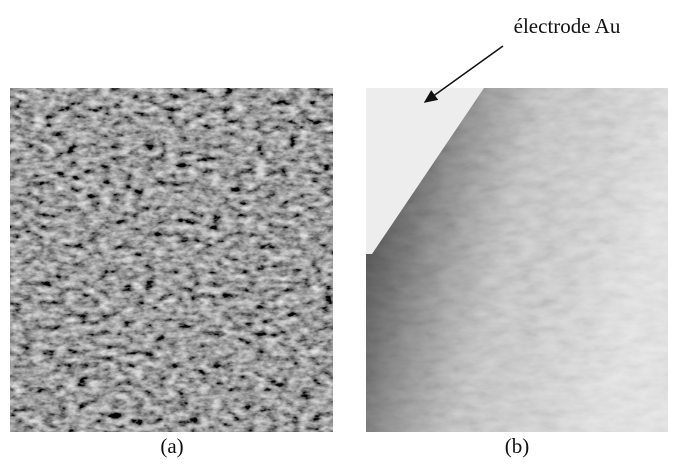 Image resolution: width=678 pixels, height=468 pixels. I want to click on electrode-region, so click(425, 171).